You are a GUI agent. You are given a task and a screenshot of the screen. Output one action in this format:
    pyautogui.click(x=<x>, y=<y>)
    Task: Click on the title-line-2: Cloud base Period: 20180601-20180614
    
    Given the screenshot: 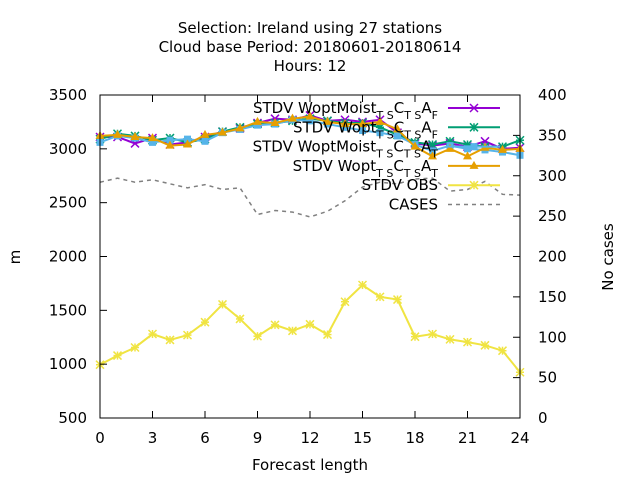 What is the action you would take?
    pyautogui.click(x=310, y=47)
    